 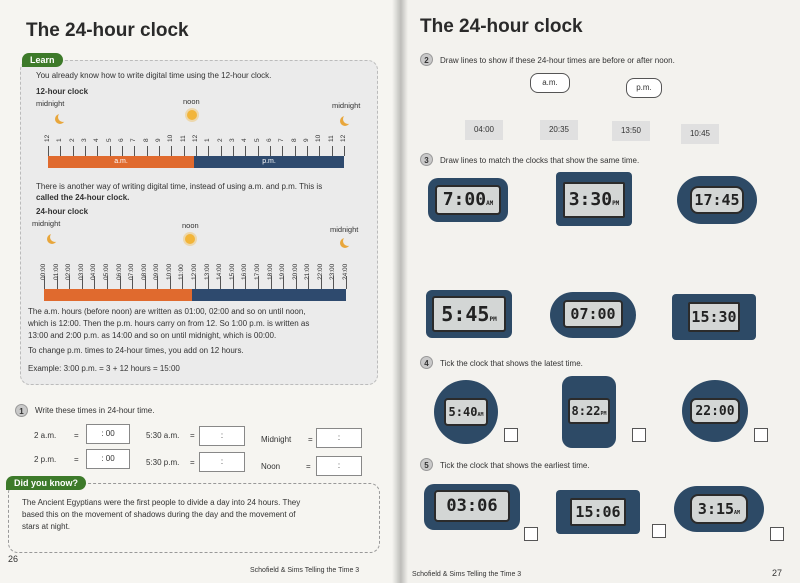 I want to click on q1-label-530pm: 5:30 p.m., so click(x=163, y=462).